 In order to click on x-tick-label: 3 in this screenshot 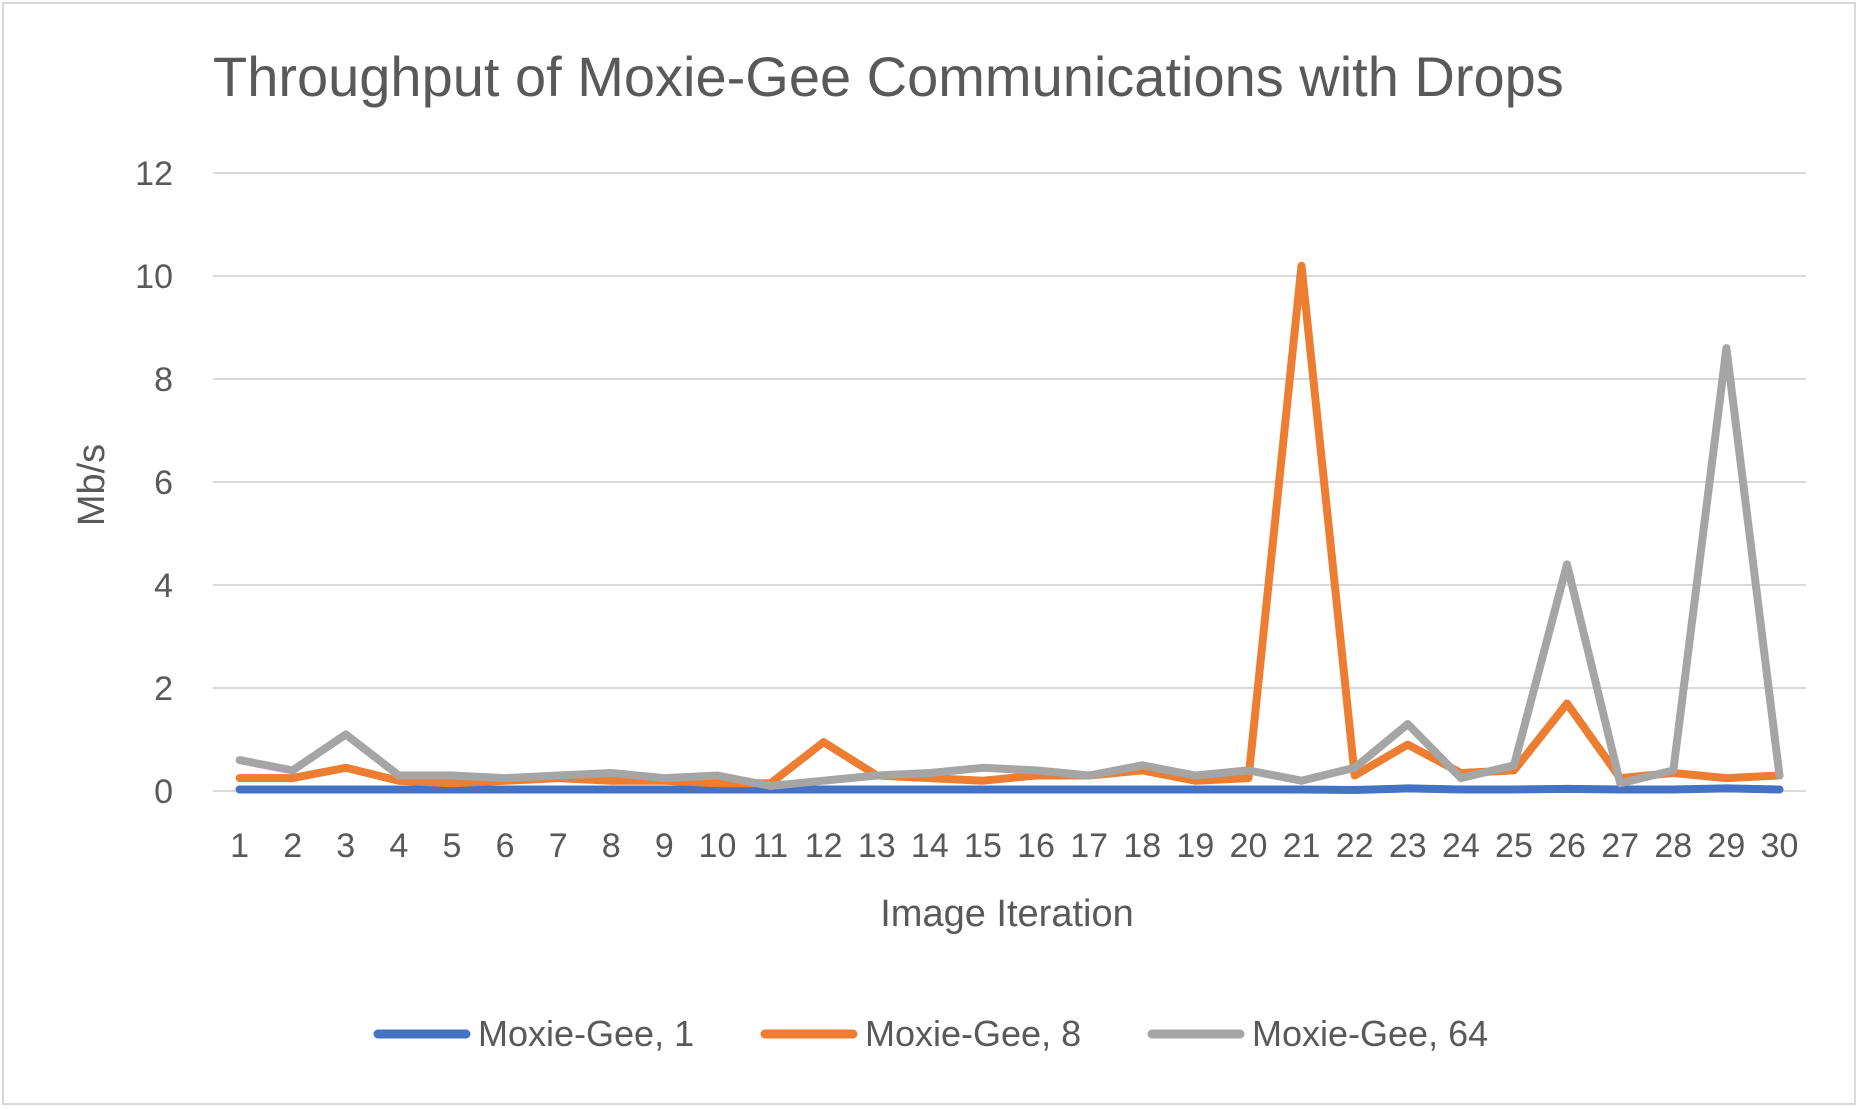, I will do `click(345, 846)`.